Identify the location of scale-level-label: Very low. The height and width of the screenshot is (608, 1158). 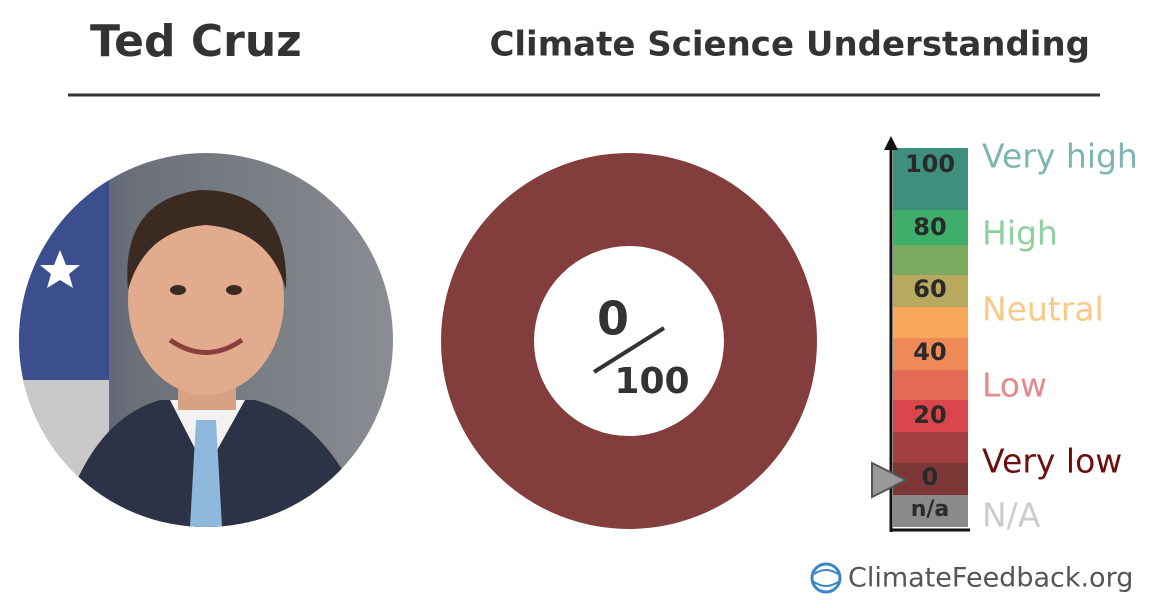
(1052, 461).